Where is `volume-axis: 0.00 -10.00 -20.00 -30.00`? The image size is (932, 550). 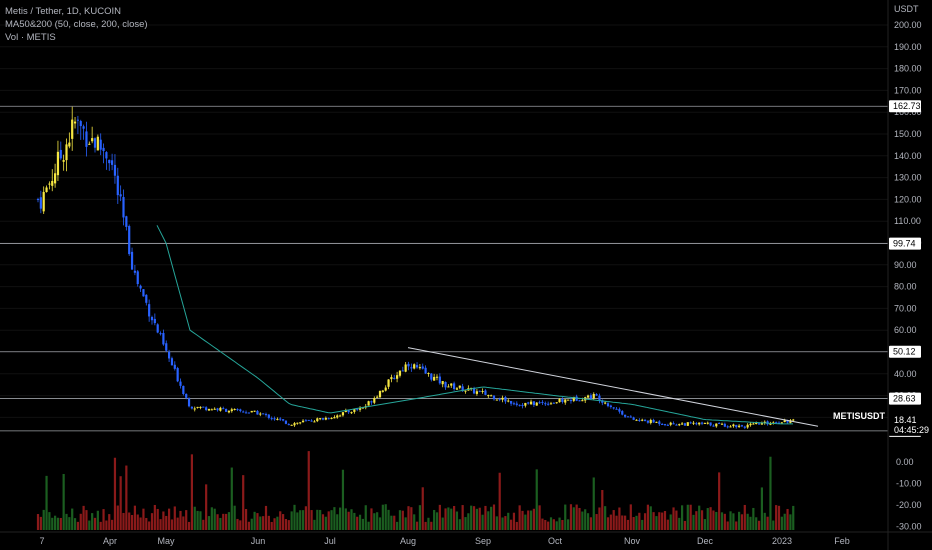 volume-axis: 0.00 -10.00 -20.00 -30.00 is located at coordinates (909, 494).